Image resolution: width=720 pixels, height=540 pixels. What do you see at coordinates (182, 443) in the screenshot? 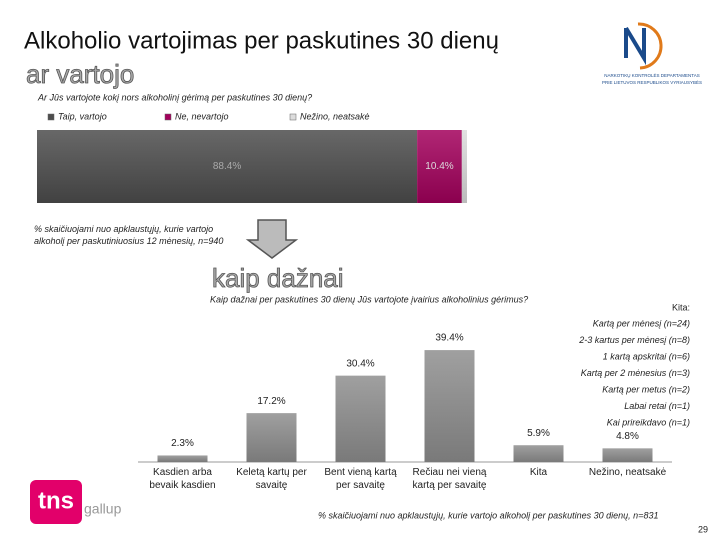
I see `data-label: 2.3%` at bounding box center [182, 443].